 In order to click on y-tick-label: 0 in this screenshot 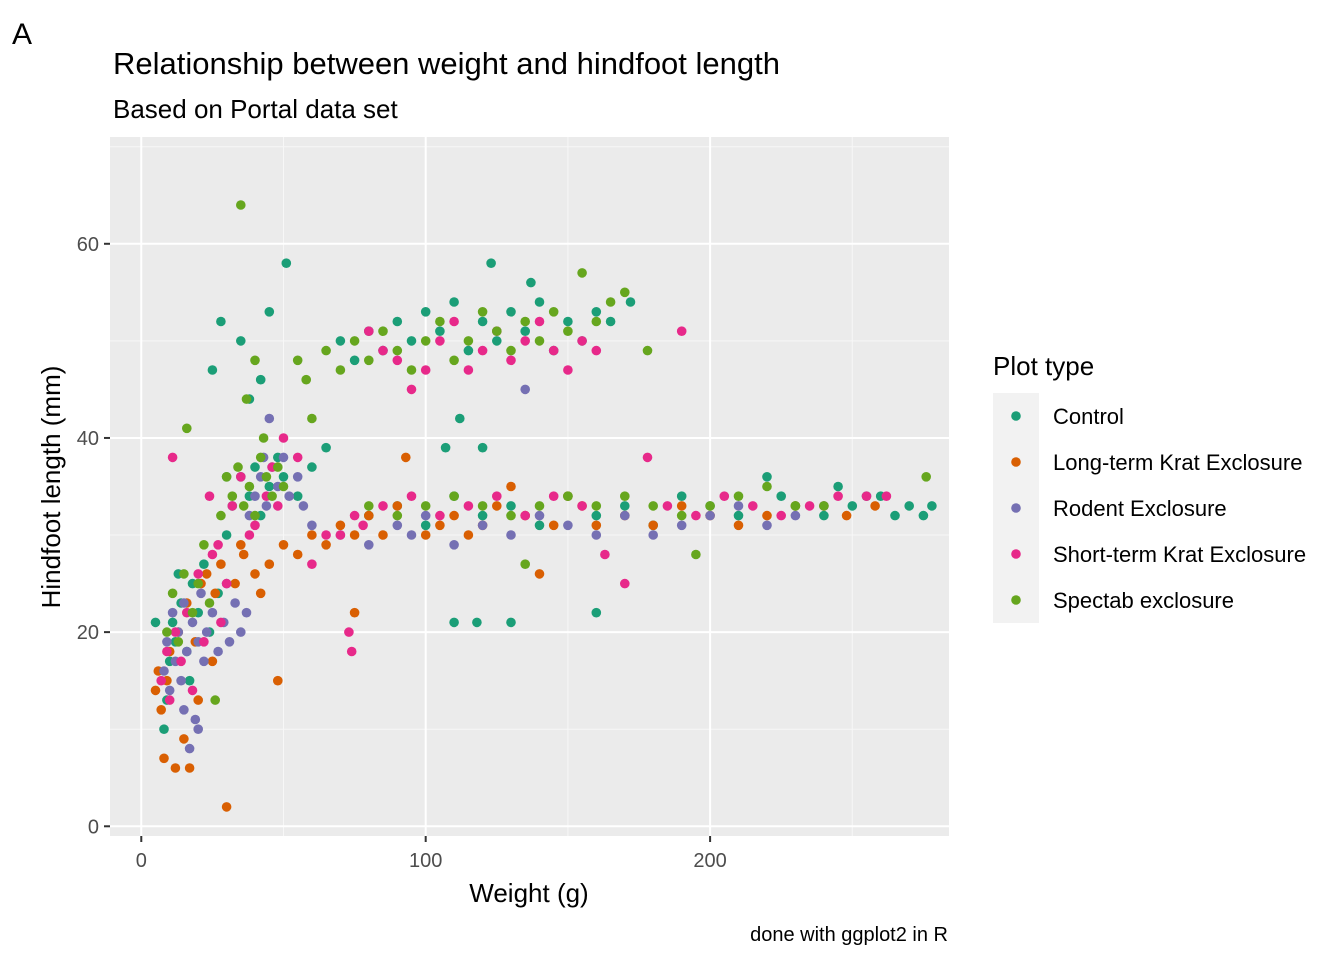, I will do `click(93, 827)`.